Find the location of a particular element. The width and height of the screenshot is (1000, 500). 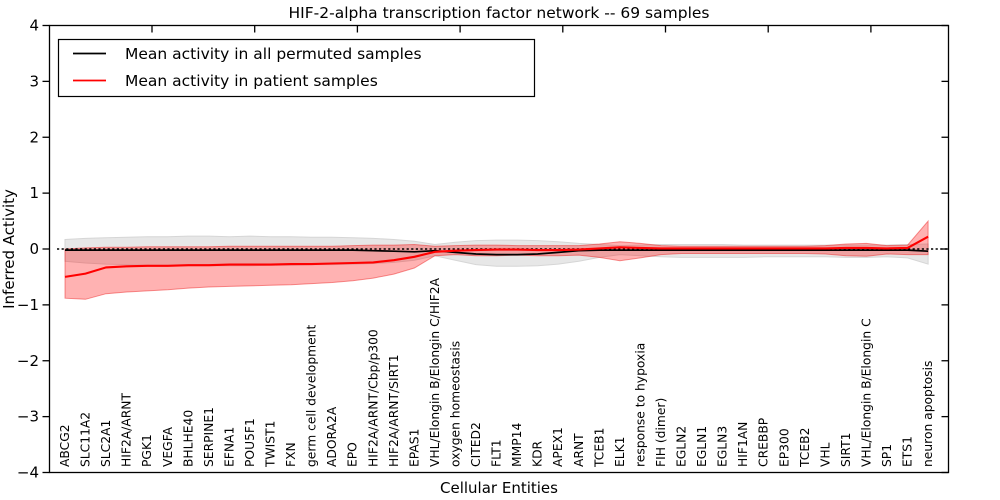

x-category-label: KDR is located at coordinates (538, 453).